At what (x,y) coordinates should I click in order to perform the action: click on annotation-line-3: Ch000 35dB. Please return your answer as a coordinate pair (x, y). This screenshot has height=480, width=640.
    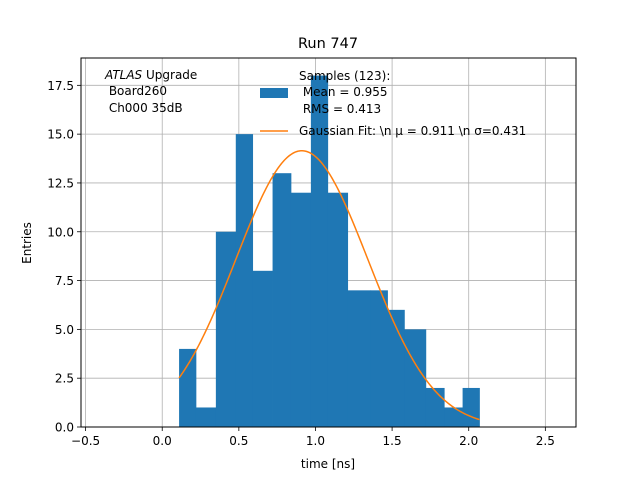
    Looking at the image, I should click on (144, 108).